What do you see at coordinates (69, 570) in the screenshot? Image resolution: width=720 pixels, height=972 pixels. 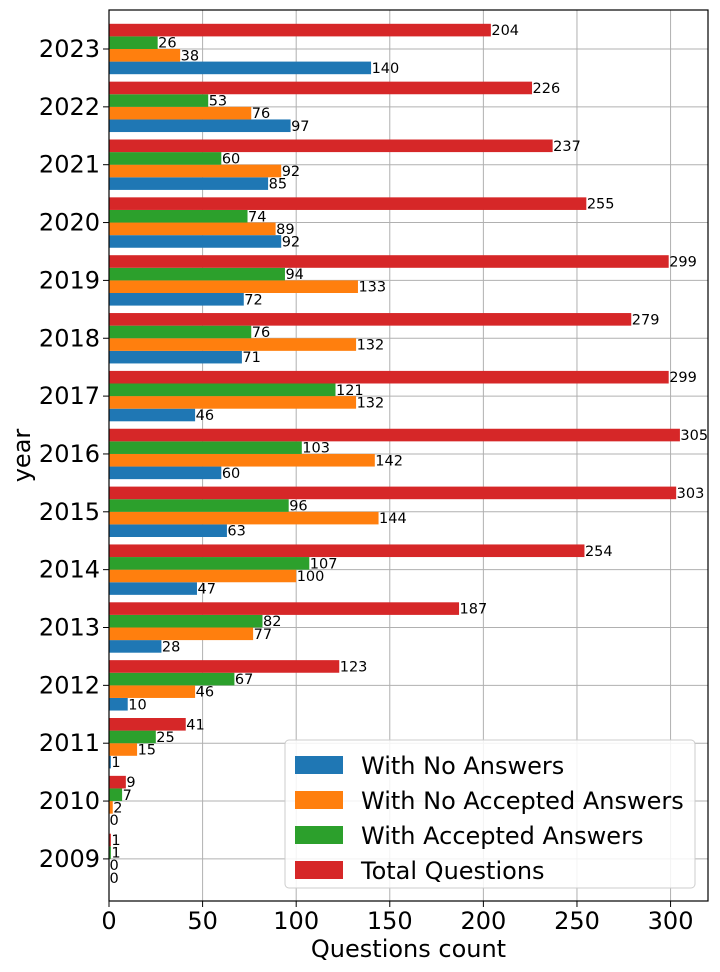 I see `y-tick-label-2014: 2014` at bounding box center [69, 570].